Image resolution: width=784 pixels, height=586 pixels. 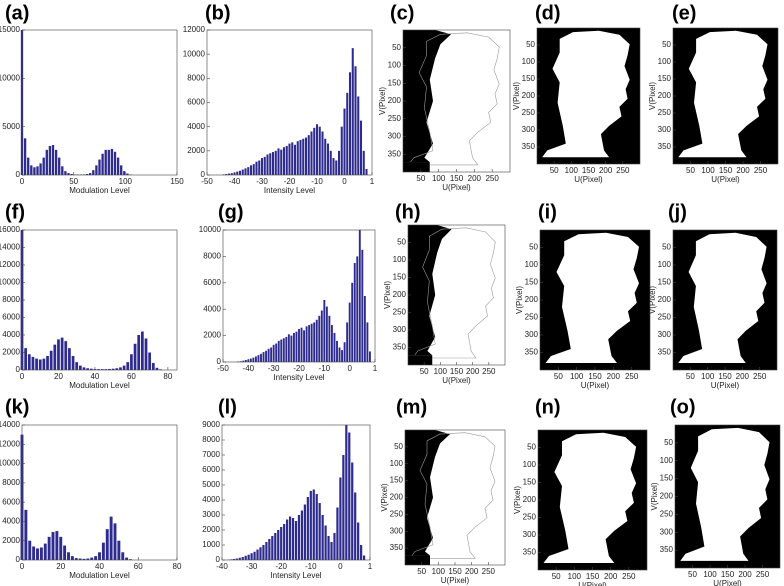 What do you see at coordinates (11, 352) in the screenshot?
I see `y-tick-label: 2000` at bounding box center [11, 352].